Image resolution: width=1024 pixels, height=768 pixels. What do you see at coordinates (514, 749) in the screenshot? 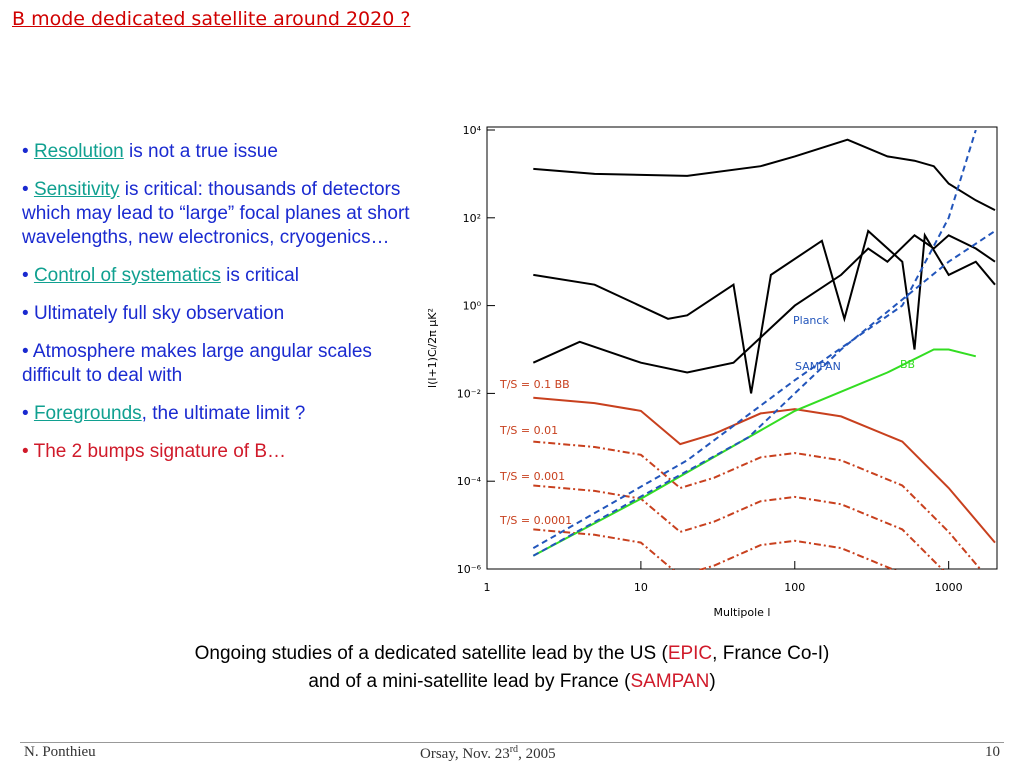
I see `text: rd` at bounding box center [514, 749].